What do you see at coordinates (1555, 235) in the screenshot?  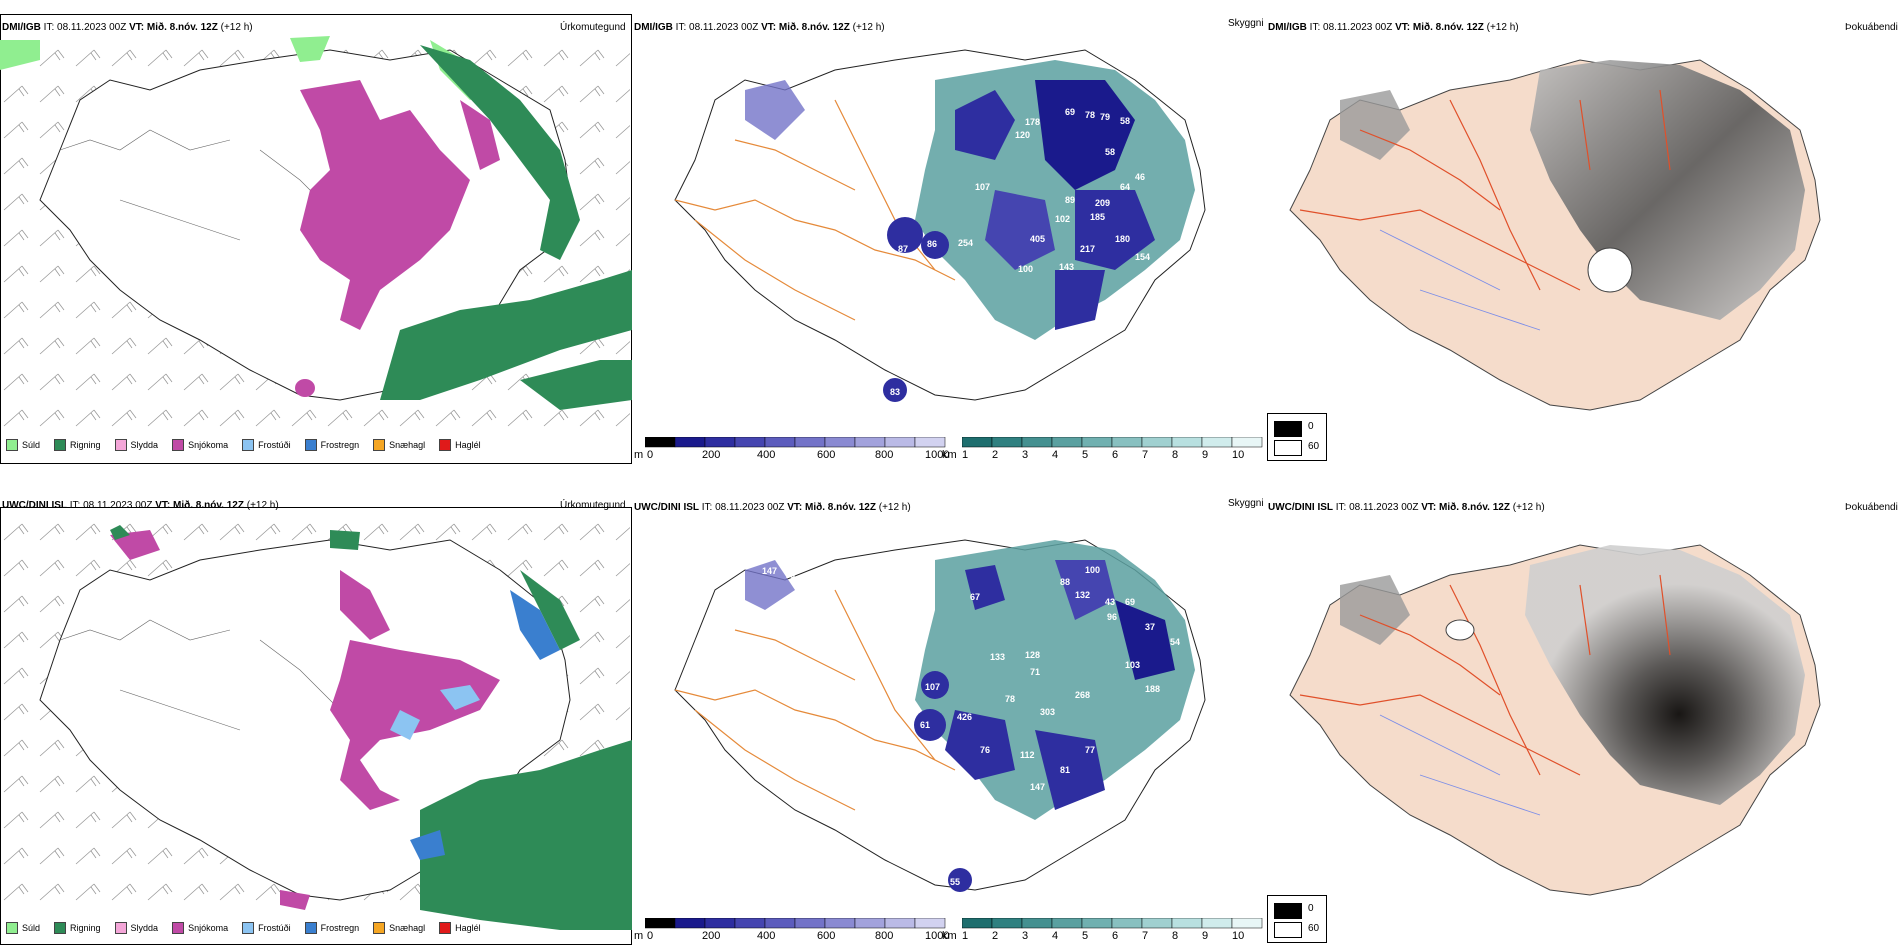 I see `fog-map-top` at bounding box center [1555, 235].